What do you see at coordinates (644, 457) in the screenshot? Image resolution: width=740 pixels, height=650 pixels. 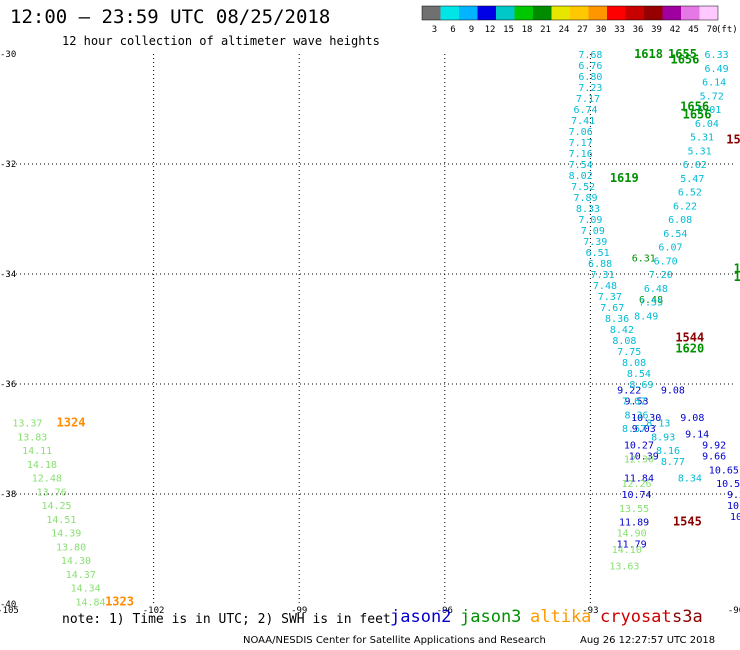 I see `wave-height-value: 10.39` at bounding box center [644, 457].